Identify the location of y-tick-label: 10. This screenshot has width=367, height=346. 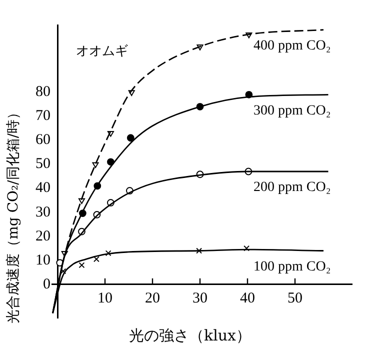
(43, 260).